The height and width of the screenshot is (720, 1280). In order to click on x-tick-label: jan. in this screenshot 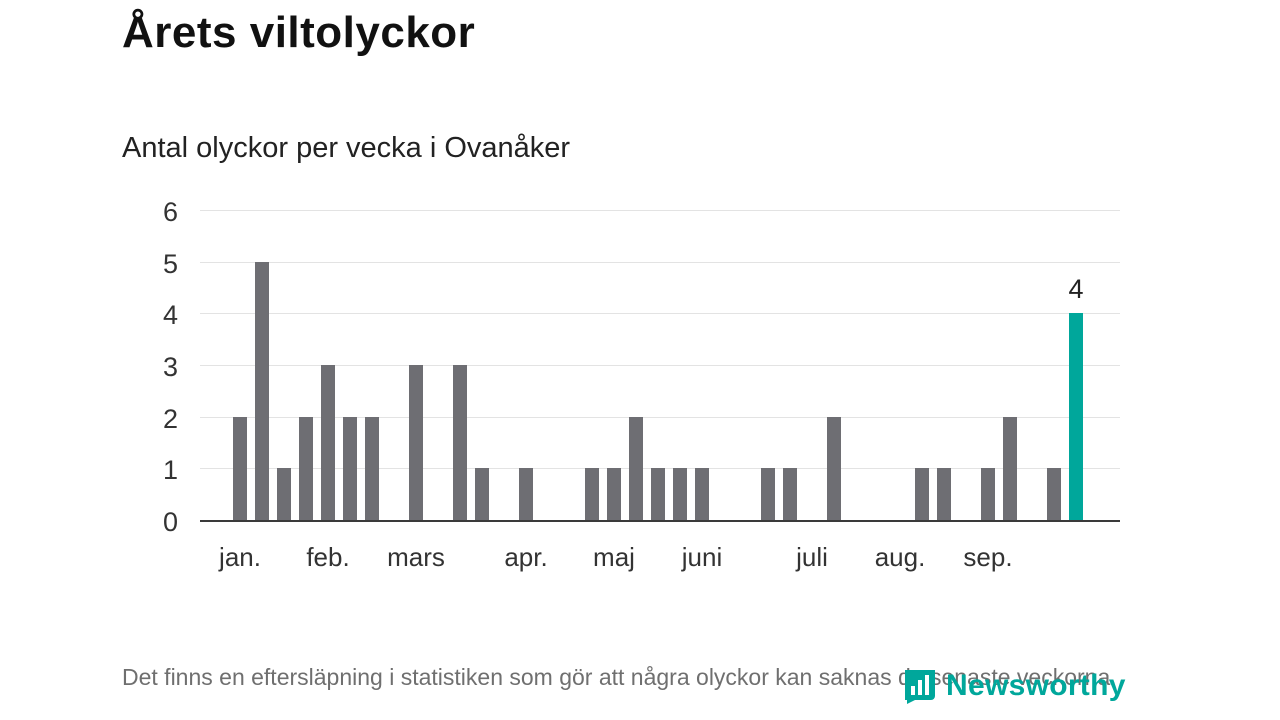, I will do `click(240, 557)`.